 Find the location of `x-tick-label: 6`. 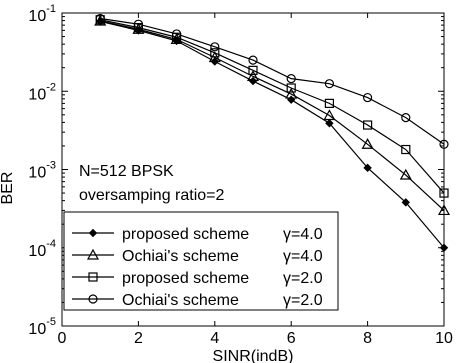

x-tick-label: 6 is located at coordinates (291, 338).